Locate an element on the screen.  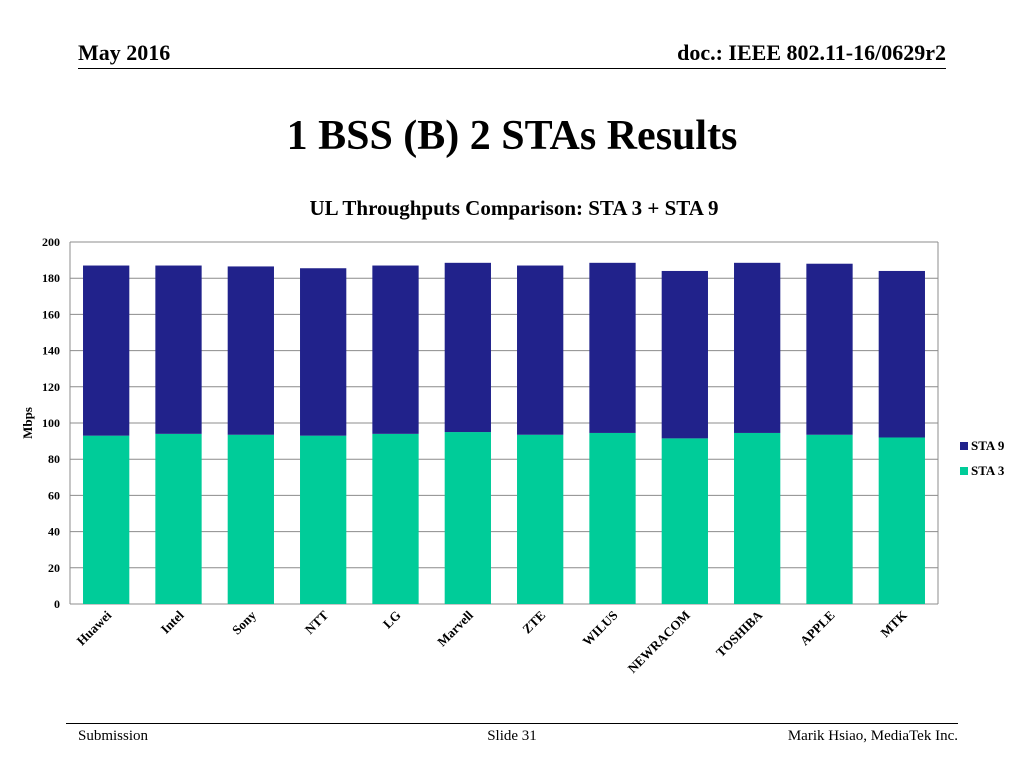
bar-segment-sta9-lg is located at coordinates (395, 349).